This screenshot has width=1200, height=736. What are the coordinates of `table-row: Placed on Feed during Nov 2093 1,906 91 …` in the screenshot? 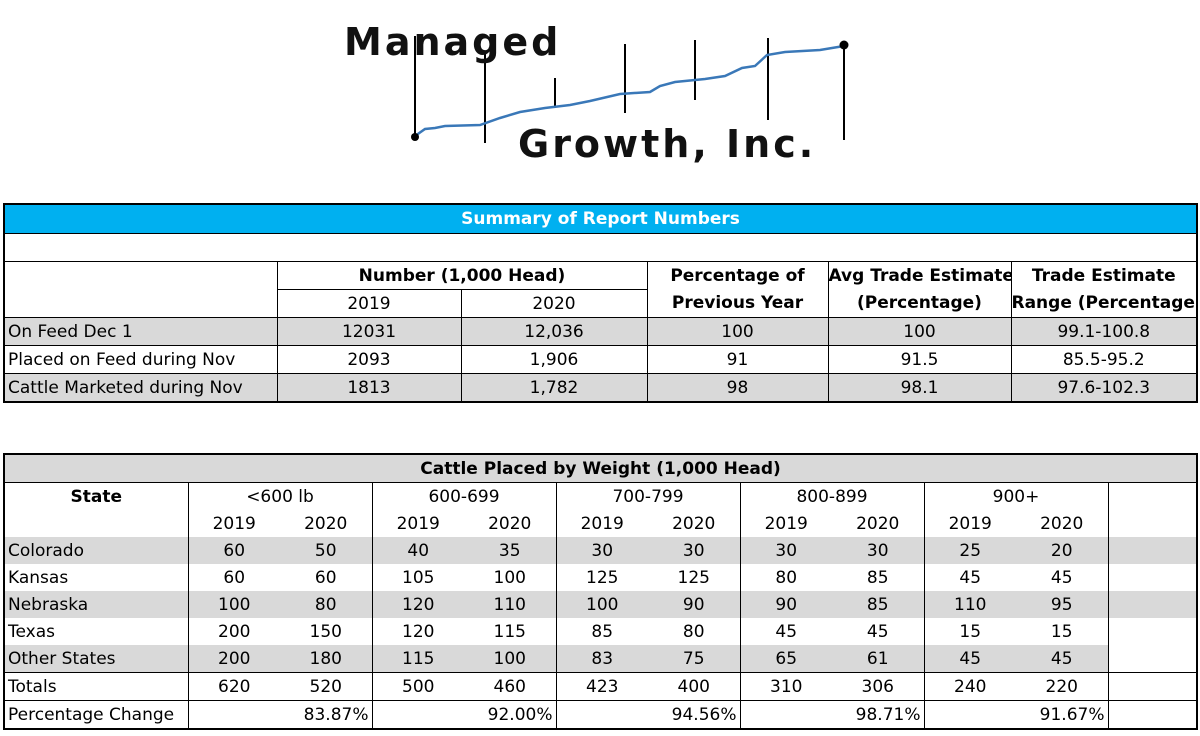 It's located at (600, 359).